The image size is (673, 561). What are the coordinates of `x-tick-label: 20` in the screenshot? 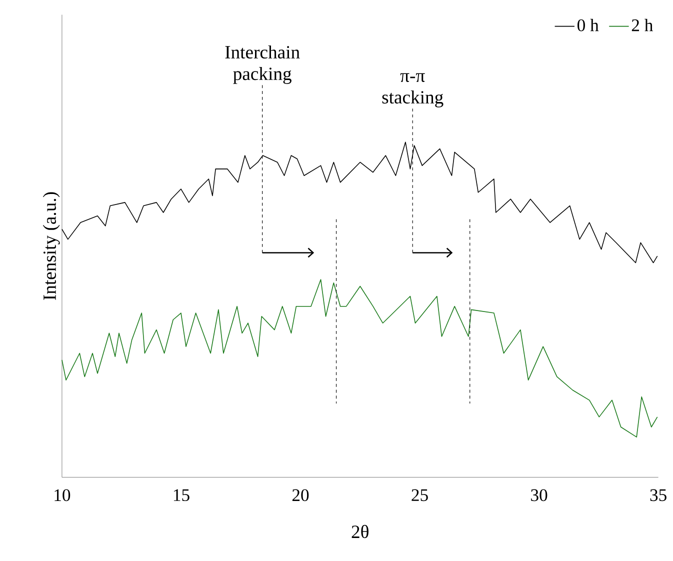 It's located at (300, 495).